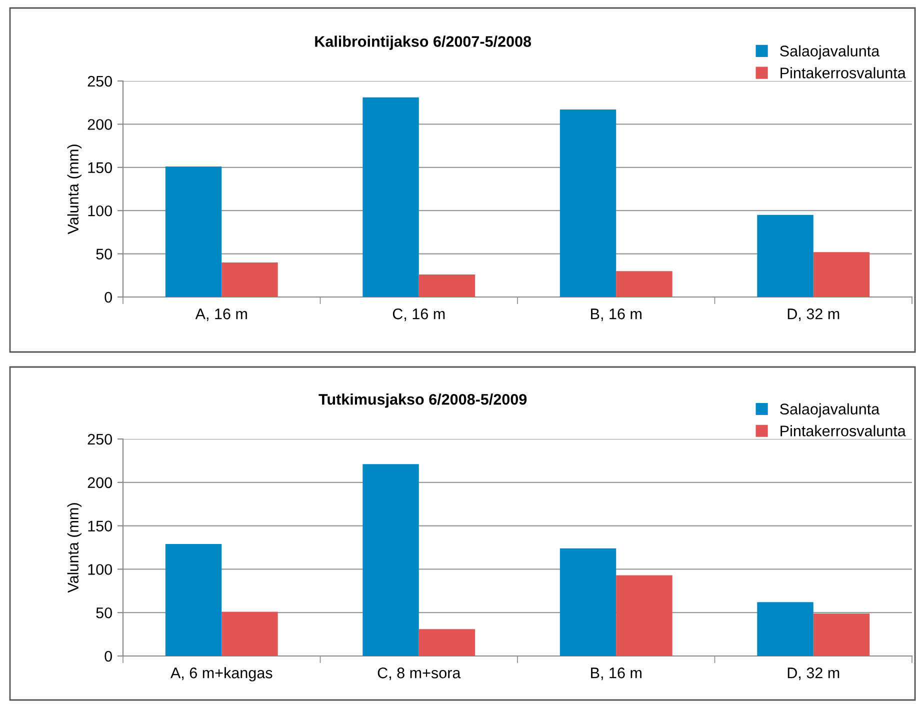  What do you see at coordinates (419, 674) in the screenshot?
I see `x-tick-label: C, 8 m+sora` at bounding box center [419, 674].